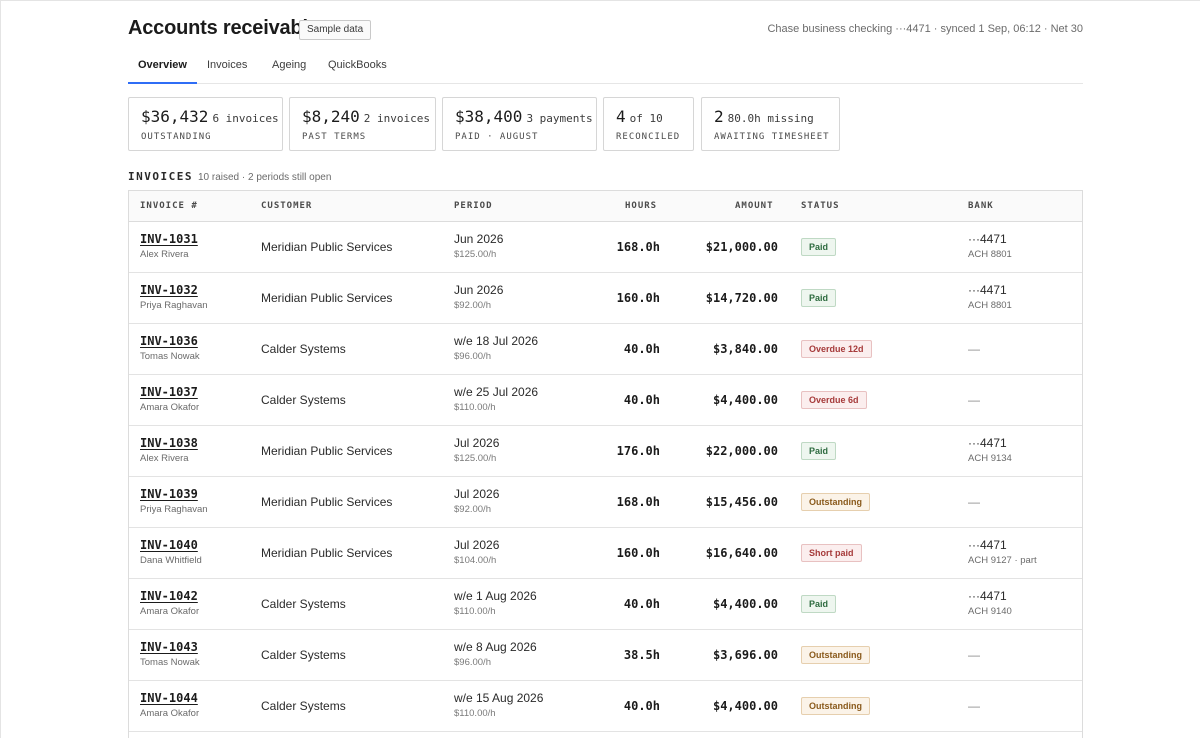  I want to click on bank-cell: ···4471 ACH 9134, so click(990, 450).